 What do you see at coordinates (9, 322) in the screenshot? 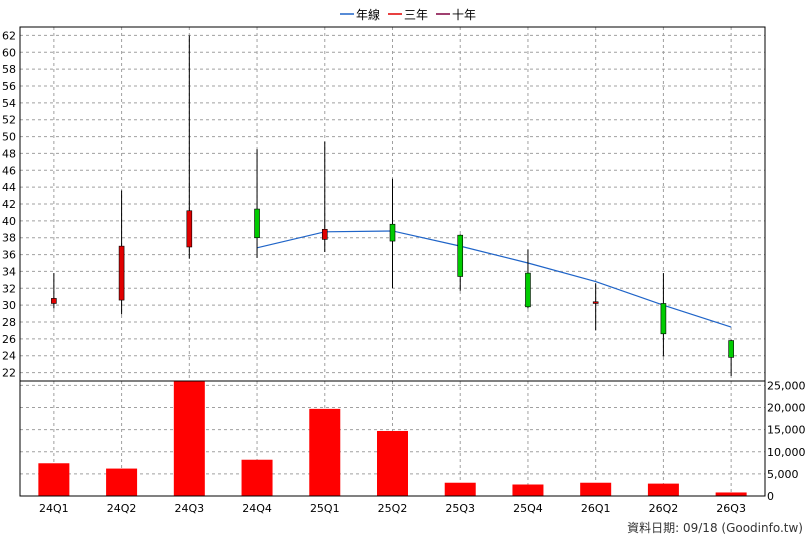
I see `price-tick-label: 28` at bounding box center [9, 322].